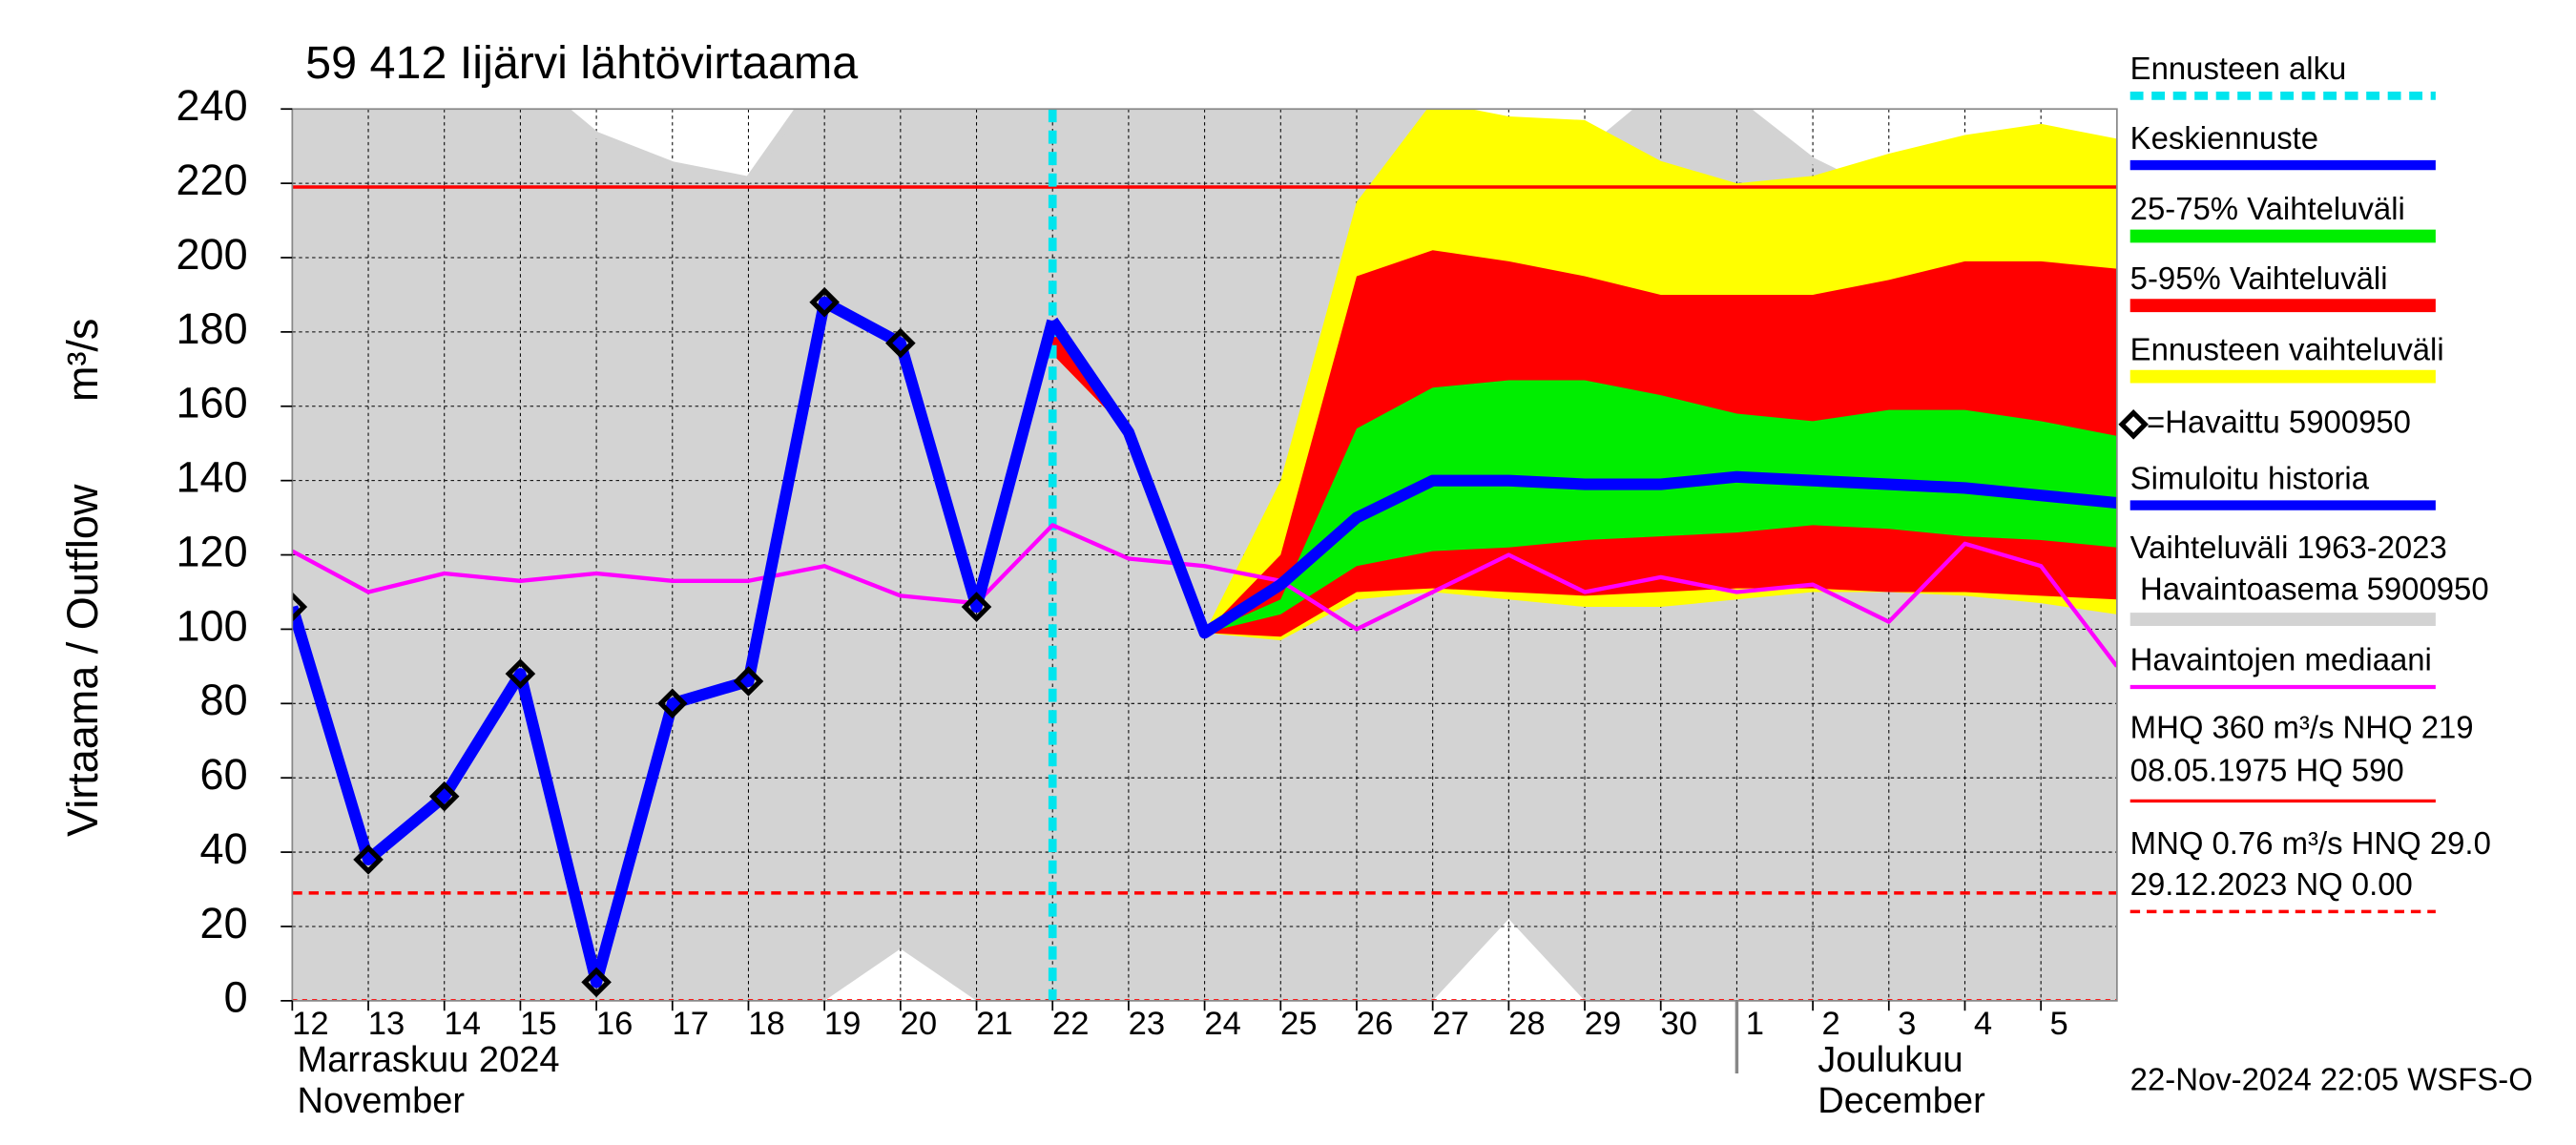  What do you see at coordinates (2314, 588) in the screenshot?
I see `legend-label: Havaintoasema 5900950` at bounding box center [2314, 588].